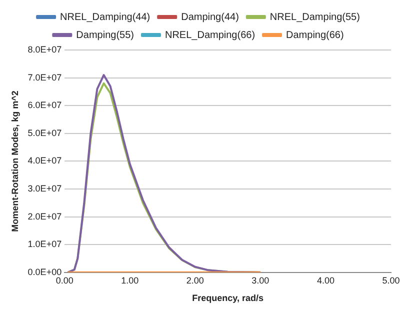 The width and height of the screenshot is (411, 312). What do you see at coordinates (45, 133) in the screenshot?
I see `y-tick-label: 5.0E+07` at bounding box center [45, 133].